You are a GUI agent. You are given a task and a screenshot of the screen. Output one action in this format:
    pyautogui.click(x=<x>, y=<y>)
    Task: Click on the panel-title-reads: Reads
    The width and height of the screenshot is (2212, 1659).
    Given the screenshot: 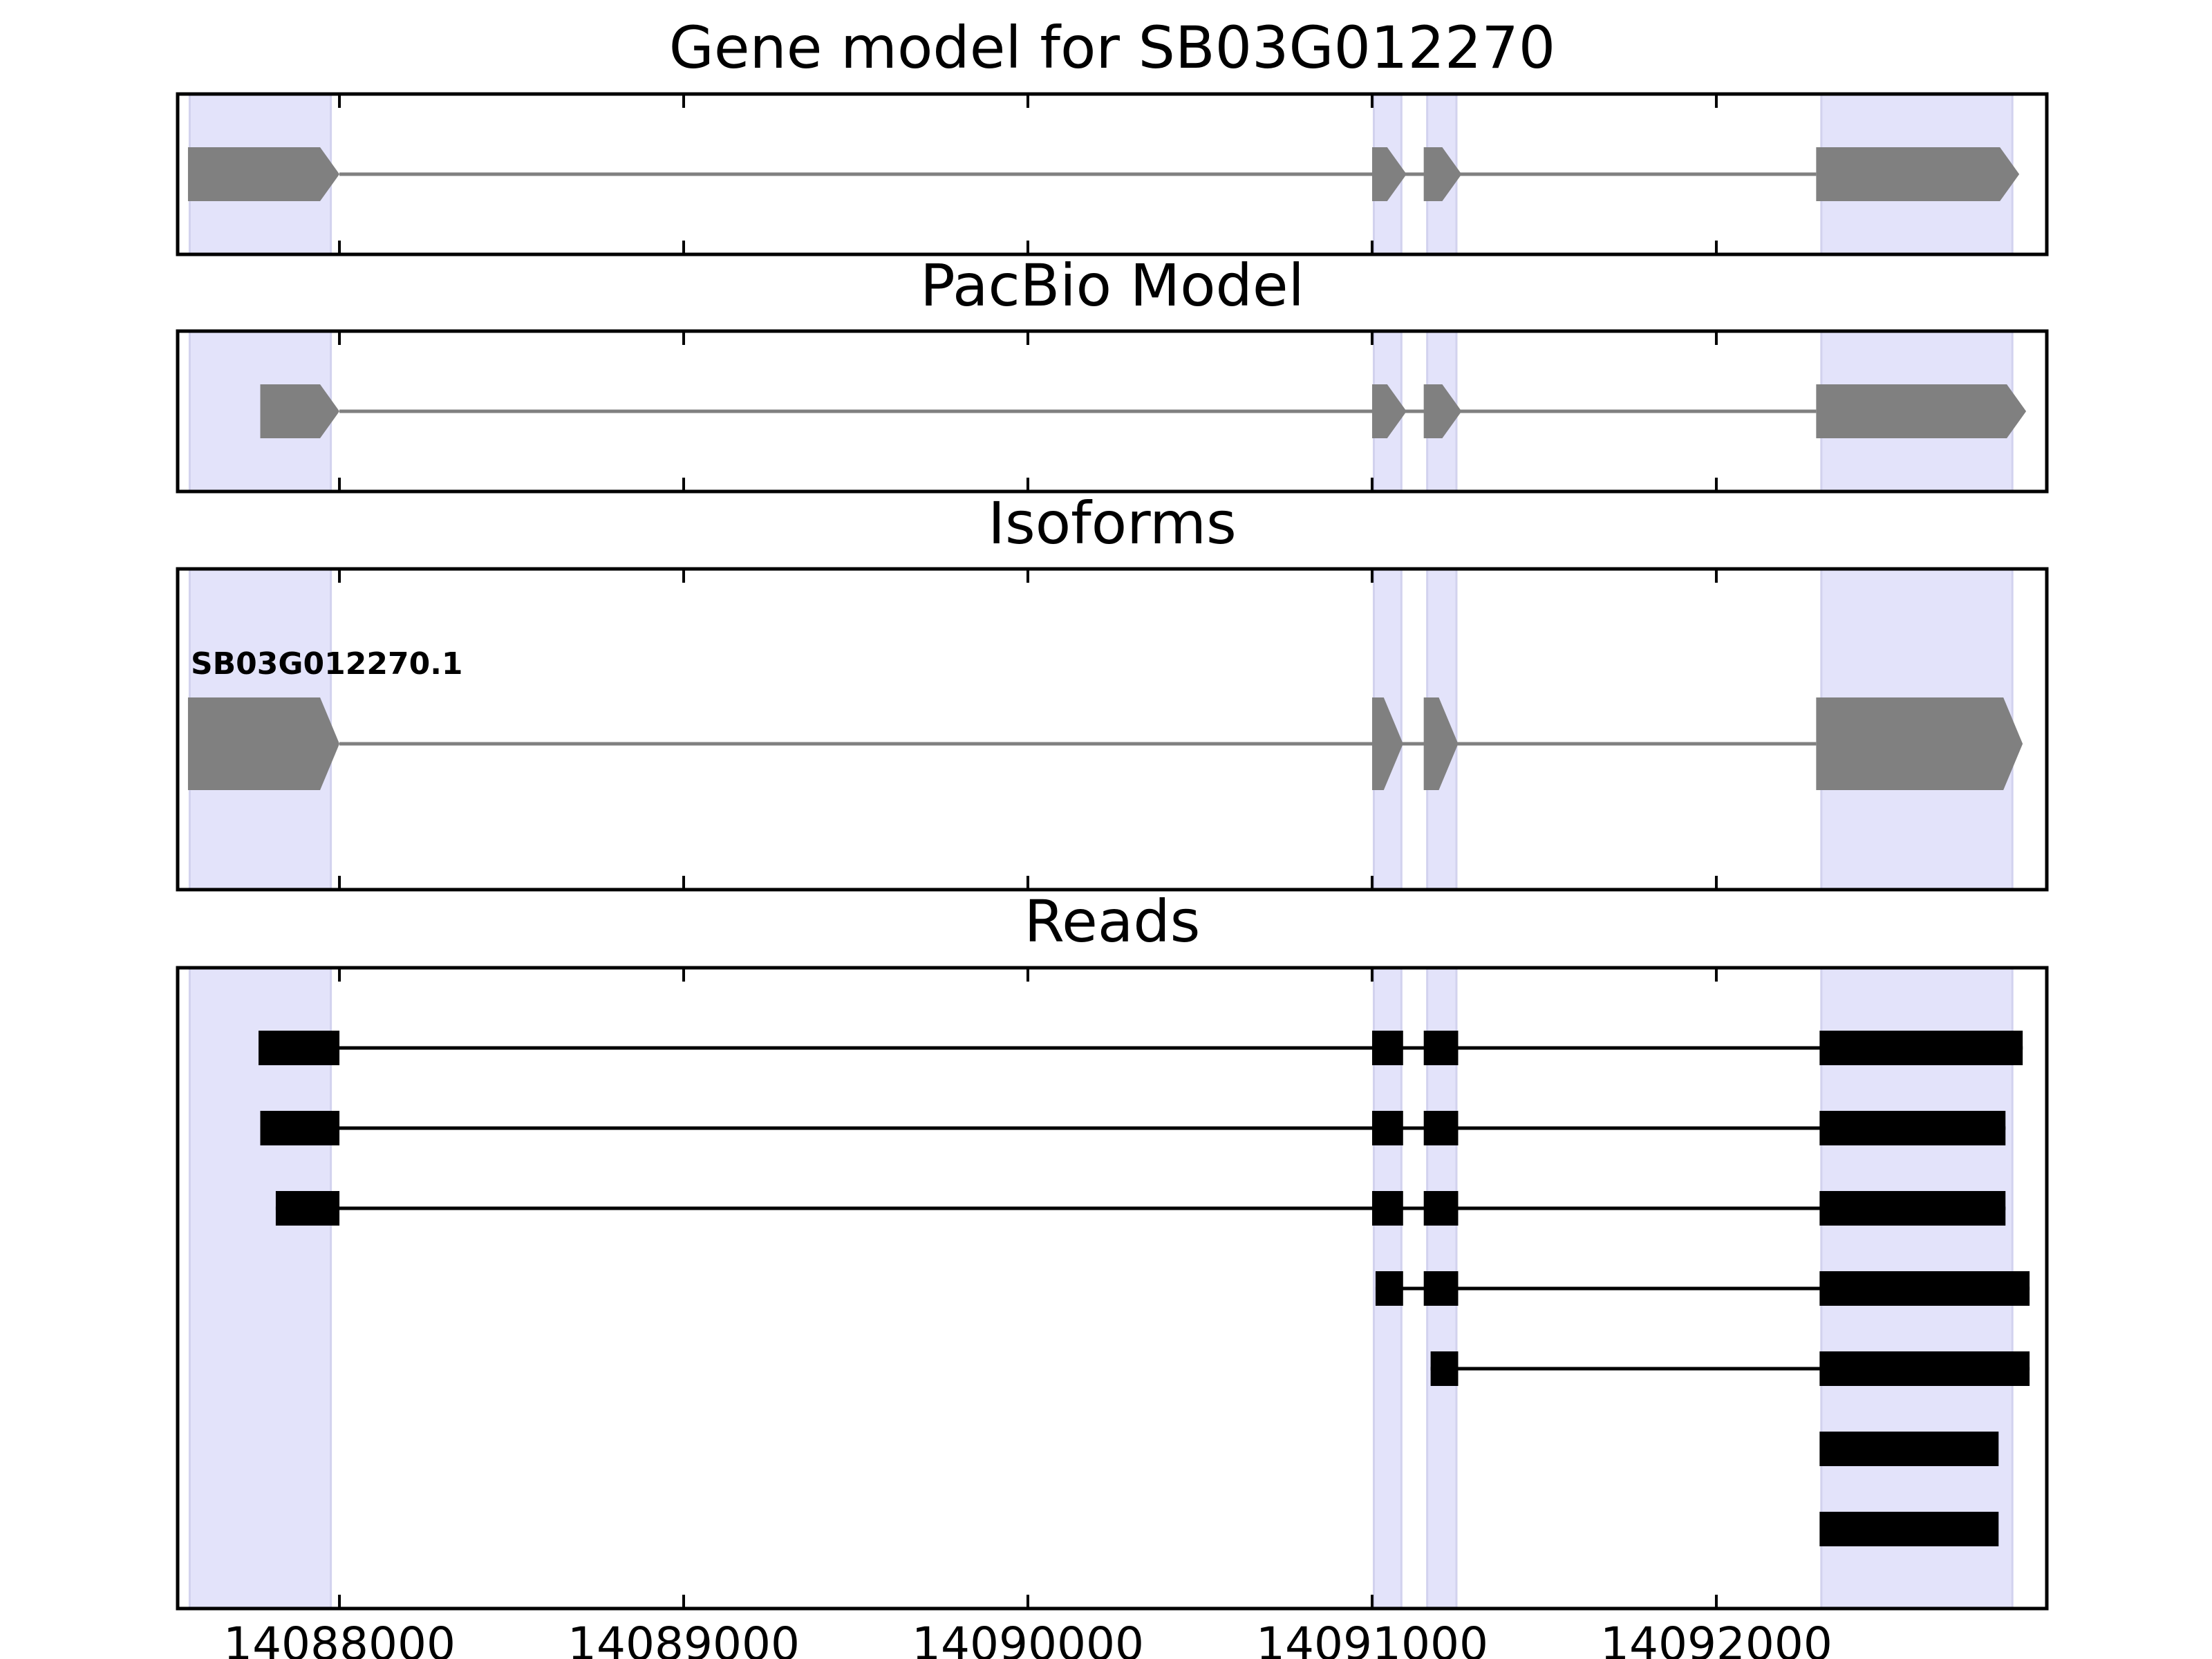 What is the action you would take?
    pyautogui.click(x=1112, y=922)
    